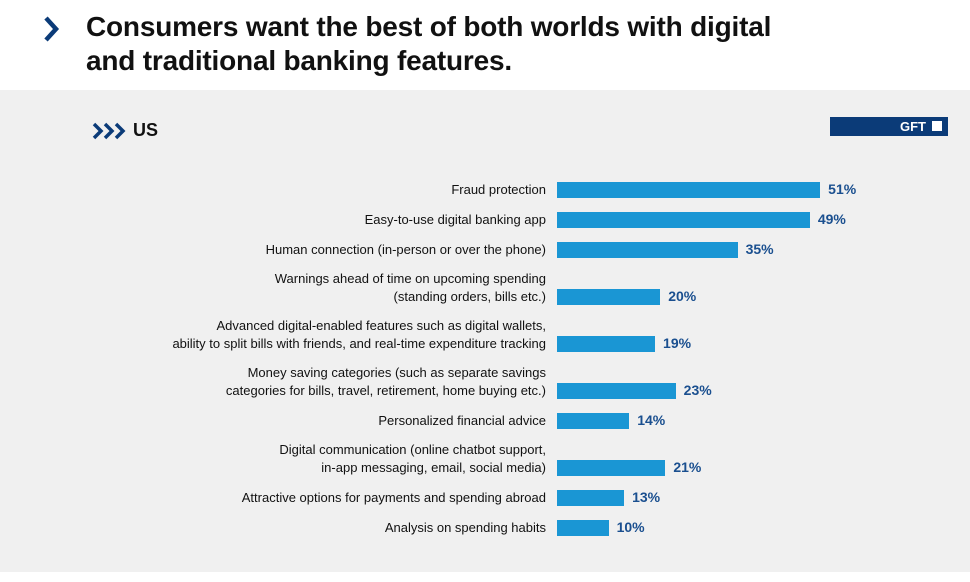 The image size is (970, 582). Describe the element at coordinates (651, 420) in the screenshot. I see `value-label: 14%` at that location.